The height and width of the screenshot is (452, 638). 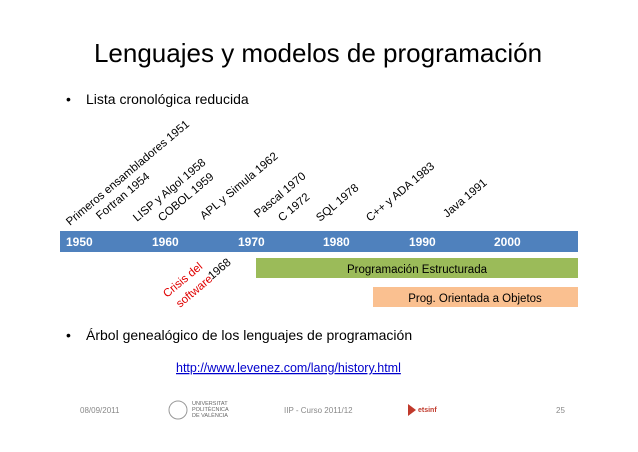 I want to click on paradigm-label: Programación Estructurada, so click(x=417, y=270).